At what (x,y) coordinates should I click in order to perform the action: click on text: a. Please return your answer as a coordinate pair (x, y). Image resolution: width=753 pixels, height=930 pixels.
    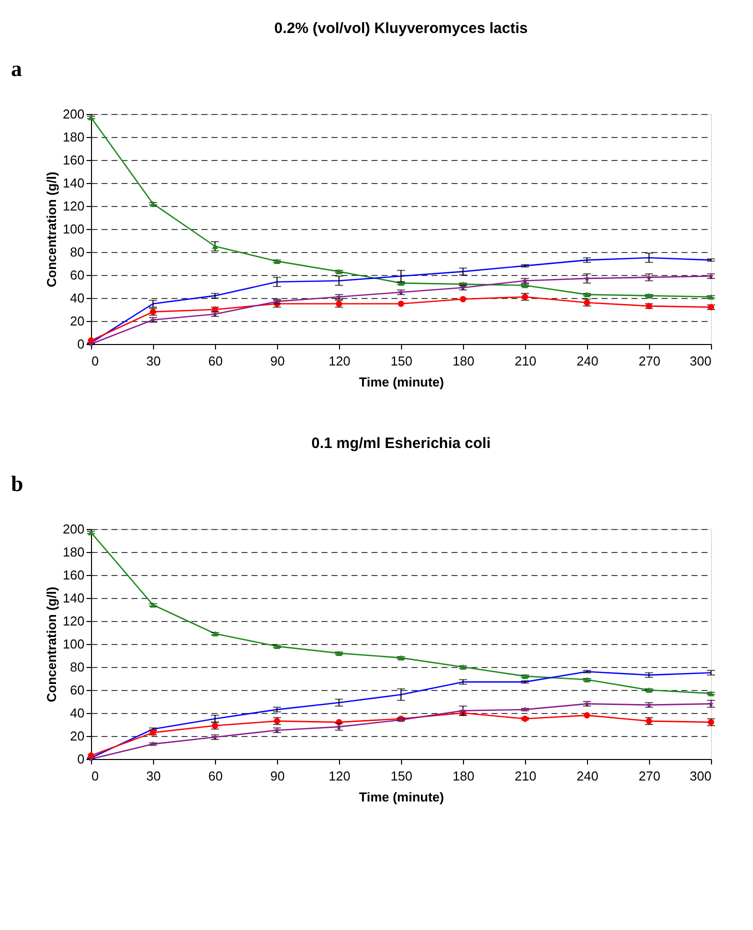
    Looking at the image, I should click on (16, 68).